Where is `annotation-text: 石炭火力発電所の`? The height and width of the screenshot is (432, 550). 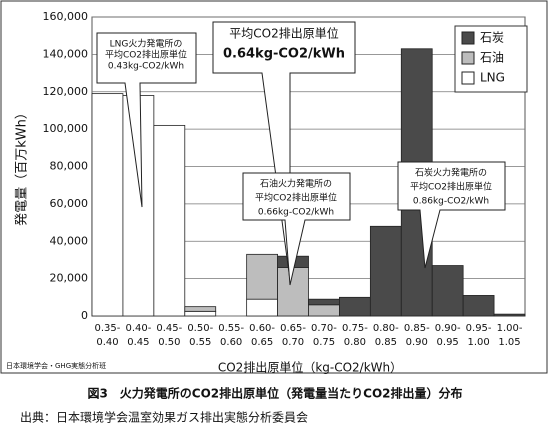 annotation-text: 石炭火力発電所の is located at coordinates (451, 173).